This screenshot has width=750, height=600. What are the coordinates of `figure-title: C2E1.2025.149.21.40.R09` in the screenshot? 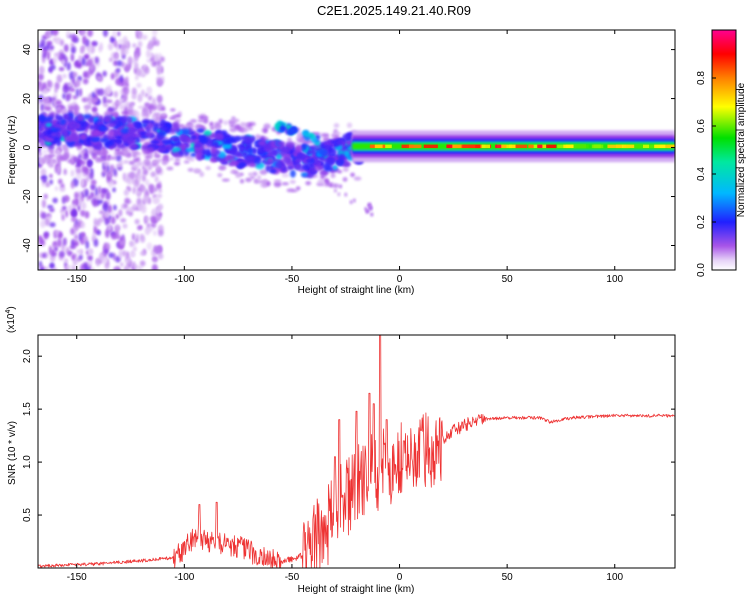 It's located at (394, 10).